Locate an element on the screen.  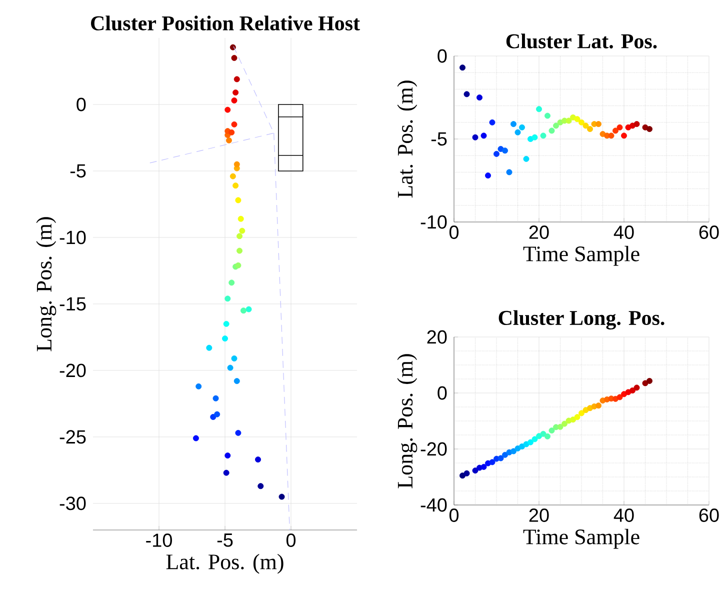
y-tick-label: 20 is located at coordinates (437, 337).